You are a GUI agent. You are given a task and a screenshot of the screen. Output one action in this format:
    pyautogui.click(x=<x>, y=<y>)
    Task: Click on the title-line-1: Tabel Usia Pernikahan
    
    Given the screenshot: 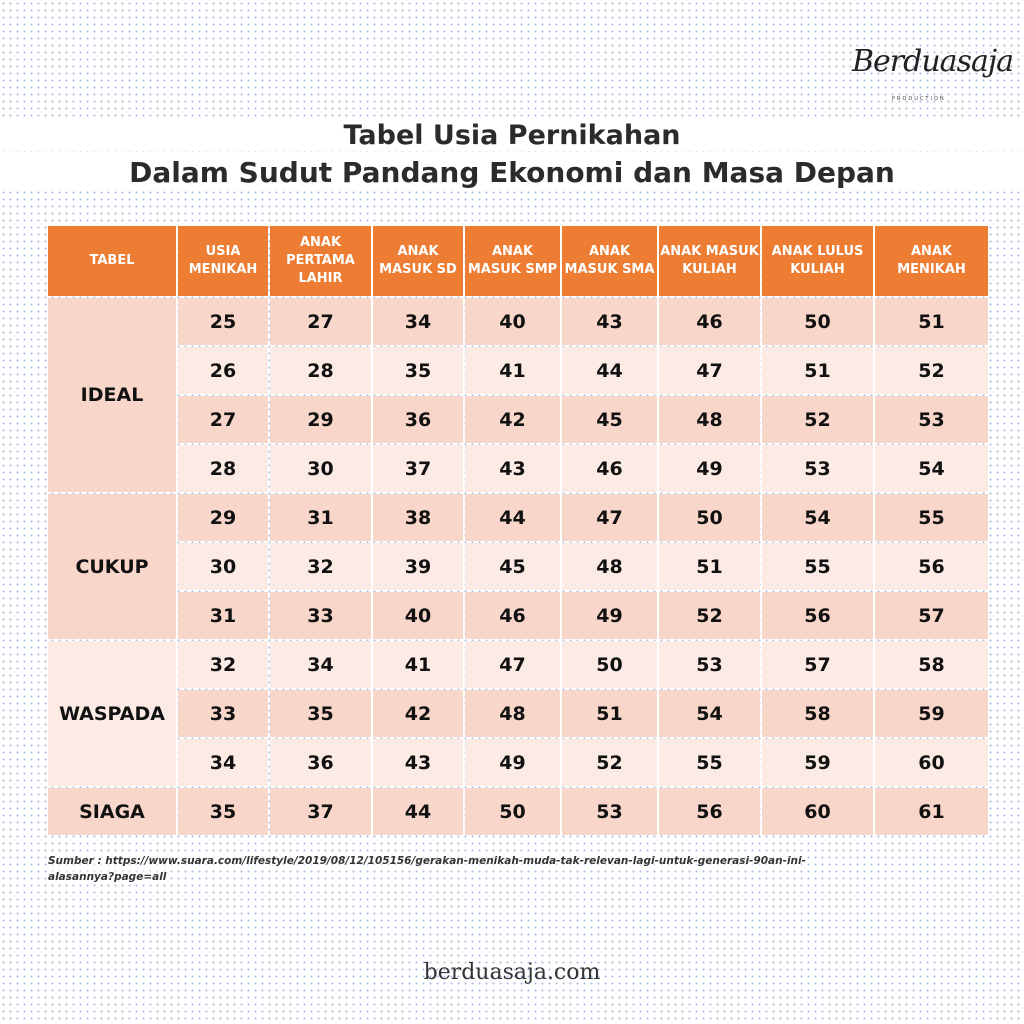 What is the action you would take?
    pyautogui.click(x=512, y=135)
    